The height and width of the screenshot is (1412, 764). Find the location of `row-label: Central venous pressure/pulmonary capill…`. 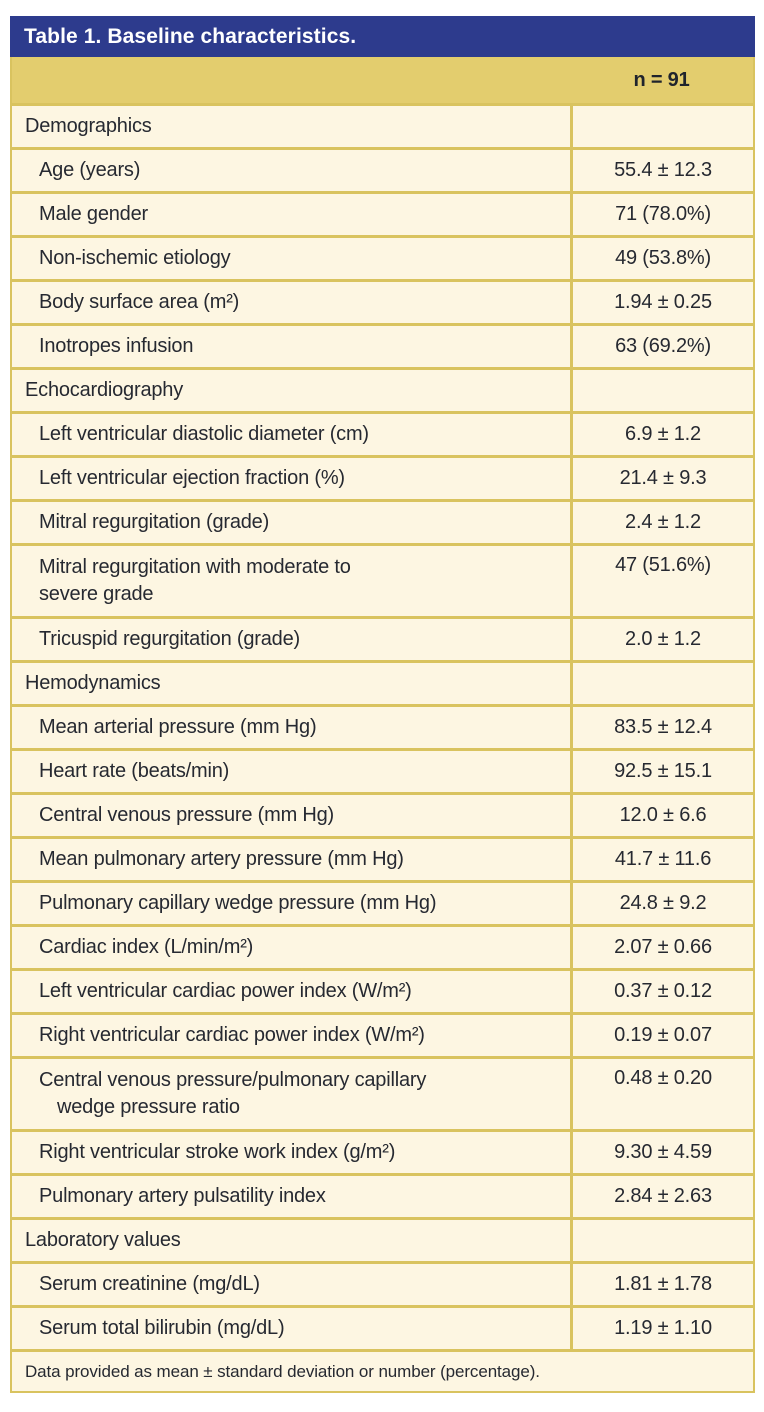

row-label: Central venous pressure/pulmonary capill… is located at coordinates (233, 1093).